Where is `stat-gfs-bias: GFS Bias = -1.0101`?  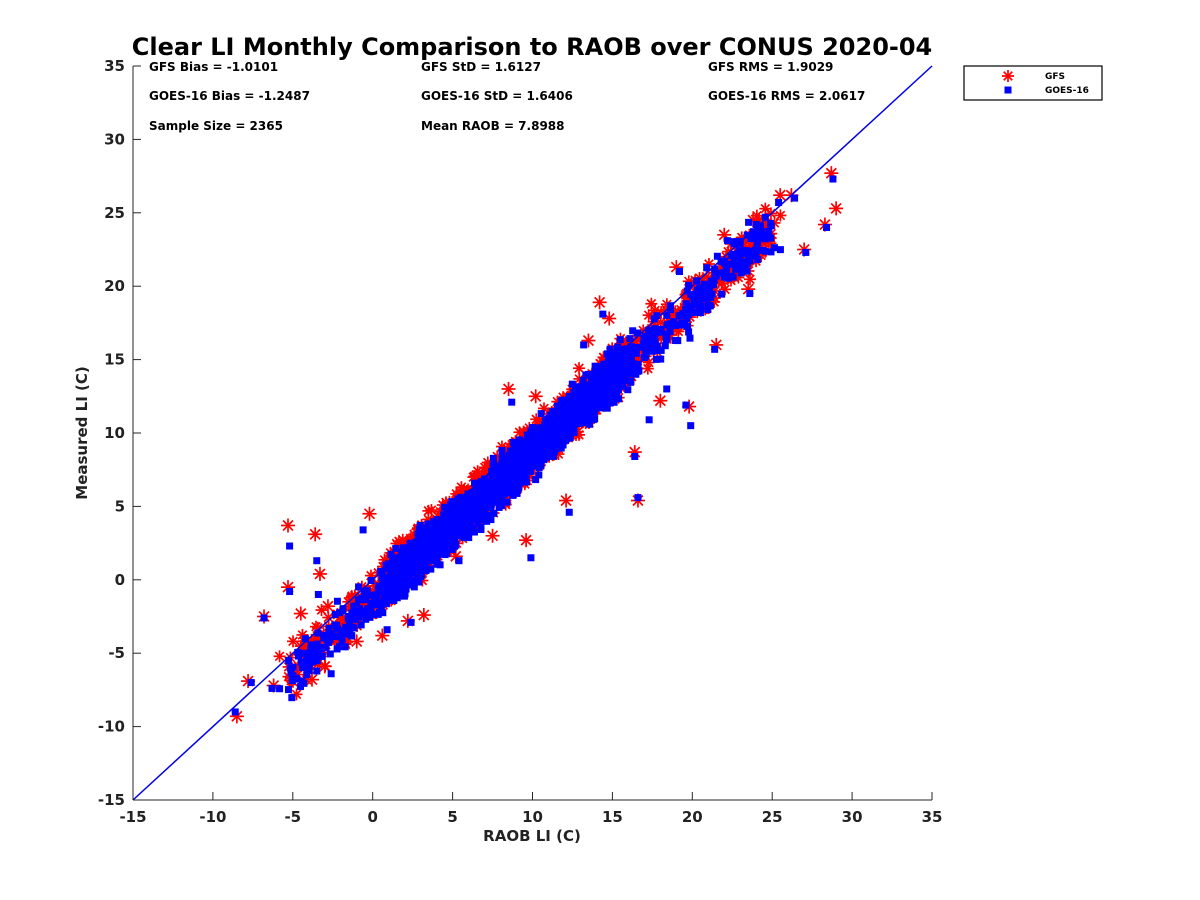
stat-gfs-bias: GFS Bias = -1.0101 is located at coordinates (213, 67).